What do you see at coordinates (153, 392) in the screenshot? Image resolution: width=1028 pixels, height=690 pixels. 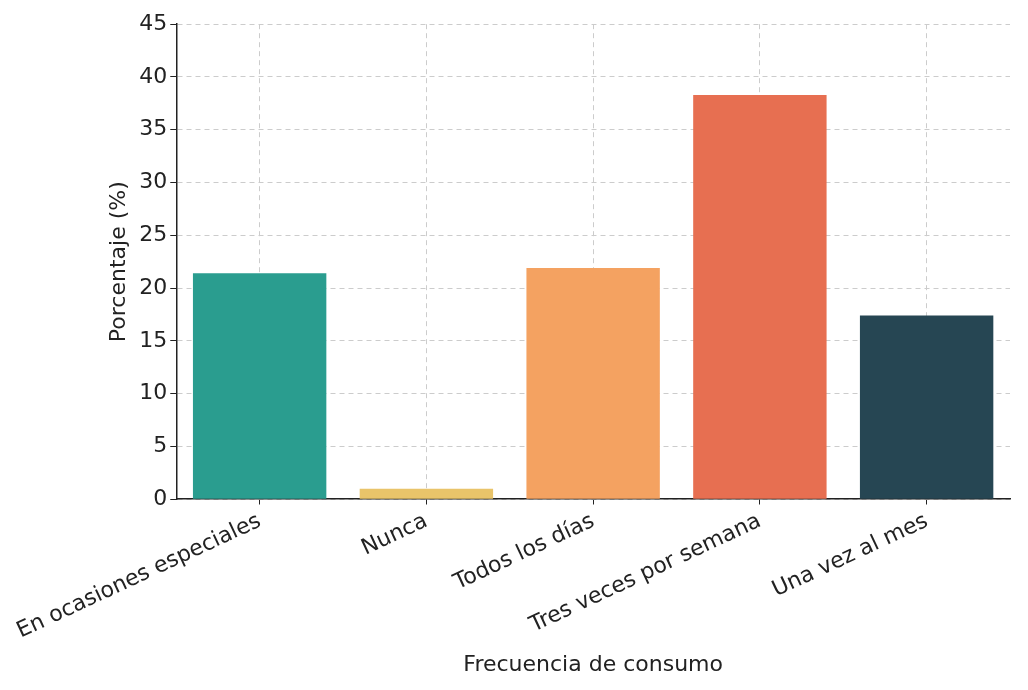 I see `y-tick-label: 10` at bounding box center [153, 392].